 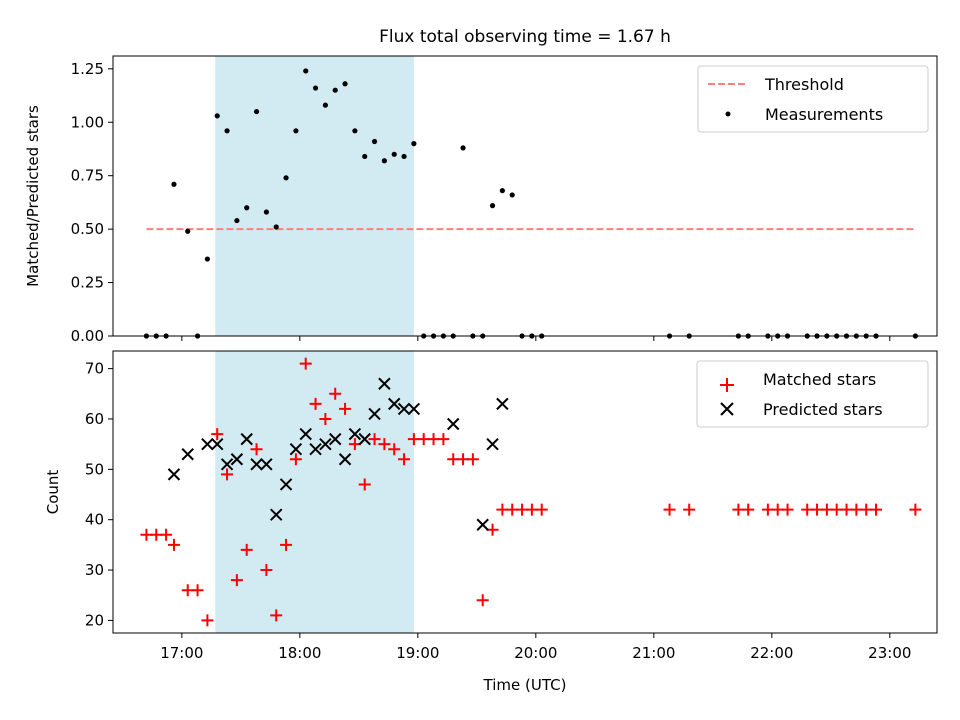 I want to click on bottom-x-label: Time (UTC), so click(x=525, y=685).